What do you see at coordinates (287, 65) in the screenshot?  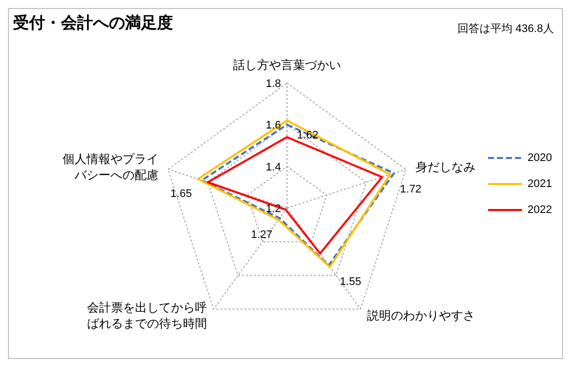 I see `spoke-label: 話し方や言葉づかい` at bounding box center [287, 65].